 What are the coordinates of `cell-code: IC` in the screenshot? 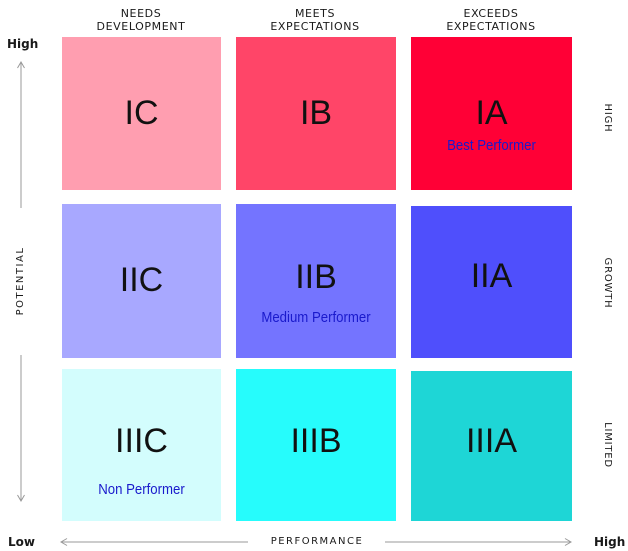 It's located at (141, 113).